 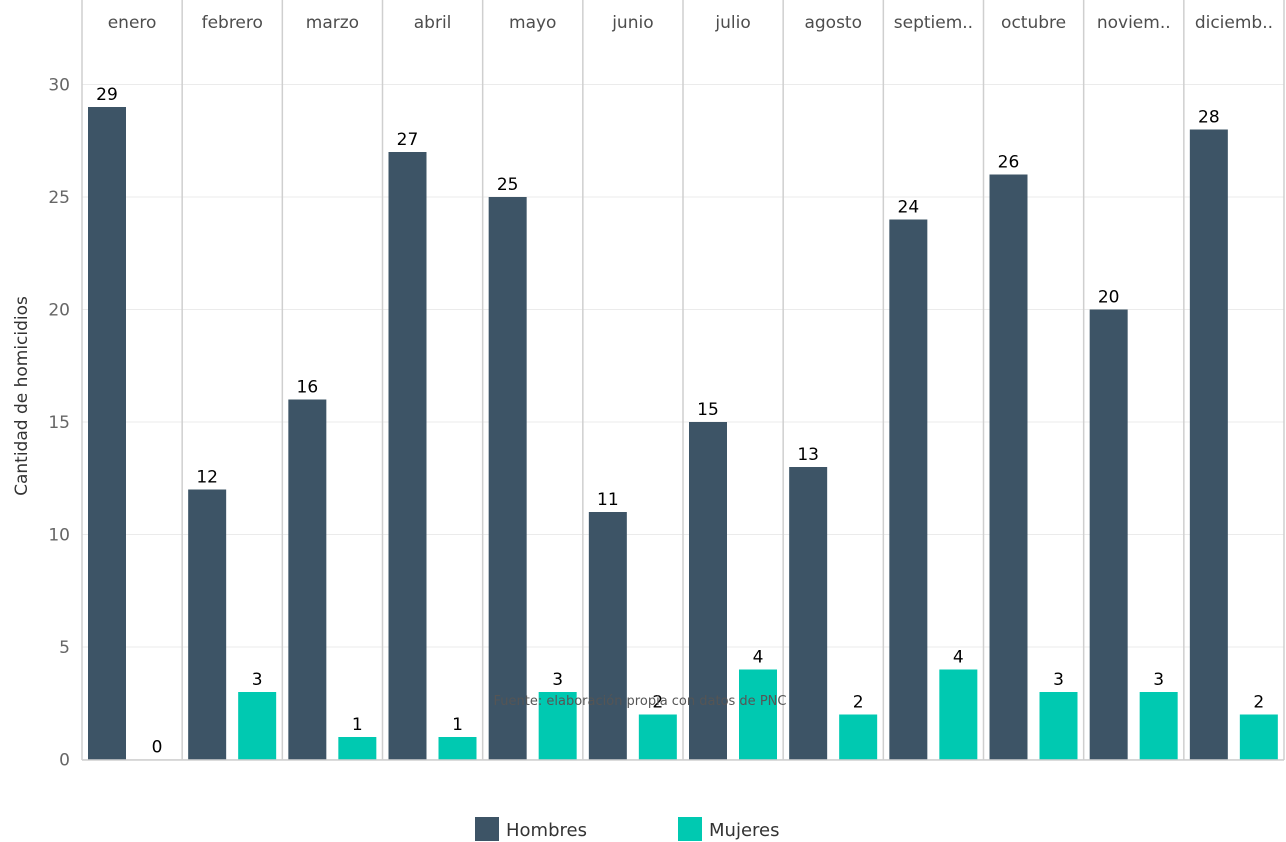 I want to click on data-label: 26, so click(x=1009, y=163).